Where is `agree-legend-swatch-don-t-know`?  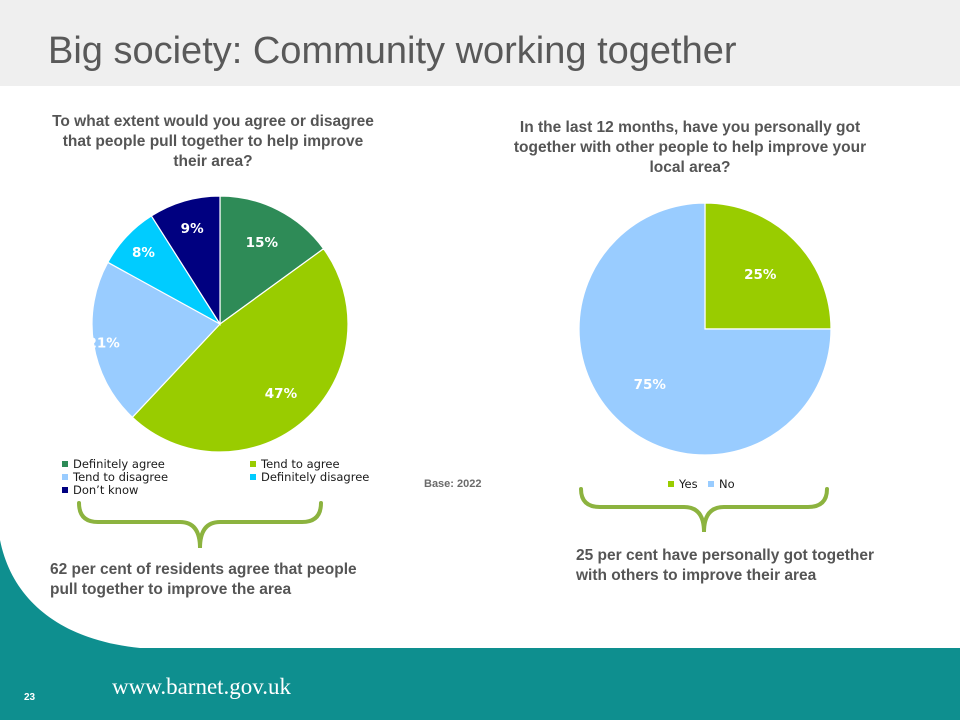 agree-legend-swatch-don-t-know is located at coordinates (65, 490).